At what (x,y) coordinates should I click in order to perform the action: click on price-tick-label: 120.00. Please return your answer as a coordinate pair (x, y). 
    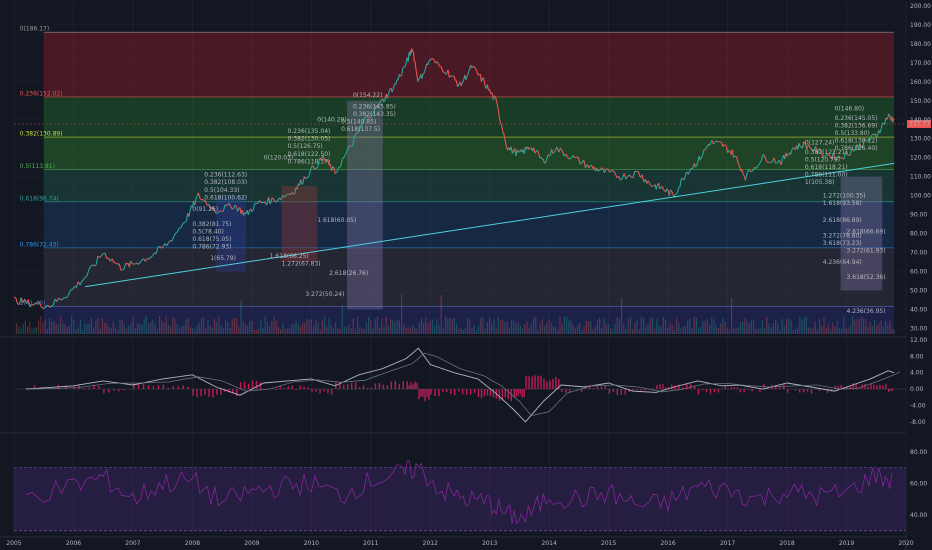
    Looking at the image, I should click on (920, 158).